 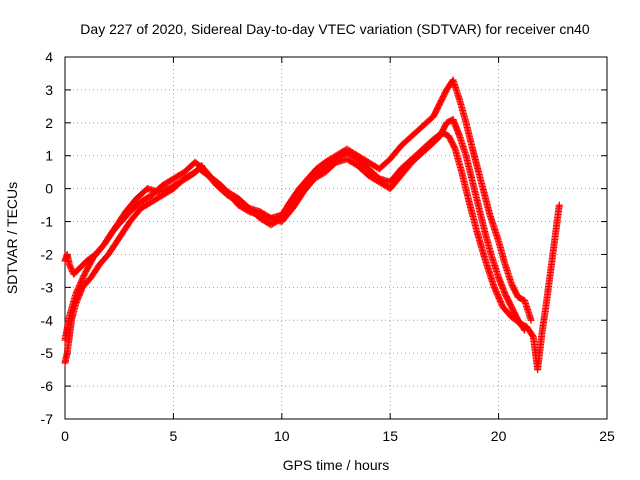 I want to click on x-tick-label: 5, so click(x=174, y=436).